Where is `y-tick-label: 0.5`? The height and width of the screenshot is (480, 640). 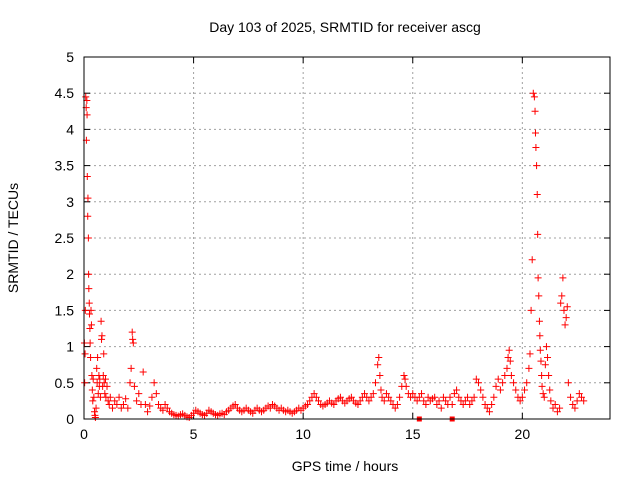 y-tick-label: 0.5 is located at coordinates (65, 383).